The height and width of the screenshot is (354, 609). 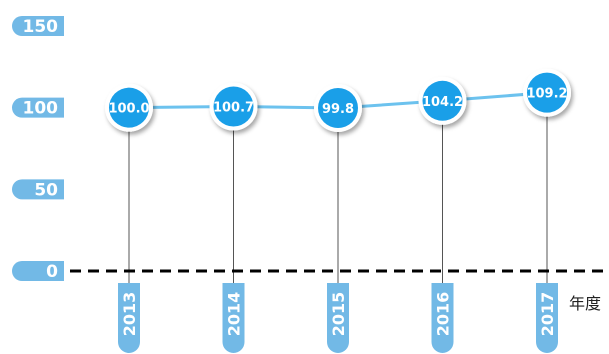 I want to click on data-label: 100.7, so click(x=233, y=108).